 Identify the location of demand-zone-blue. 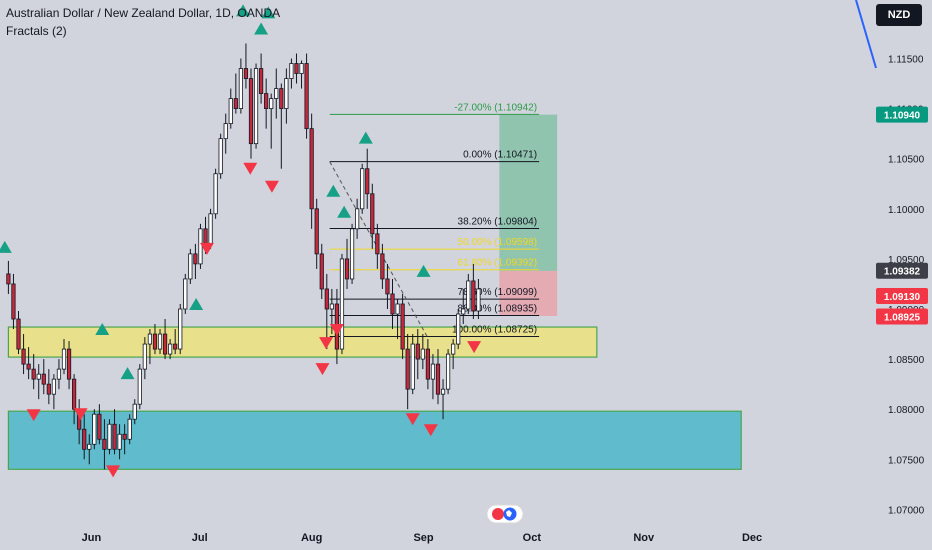
(374, 440).